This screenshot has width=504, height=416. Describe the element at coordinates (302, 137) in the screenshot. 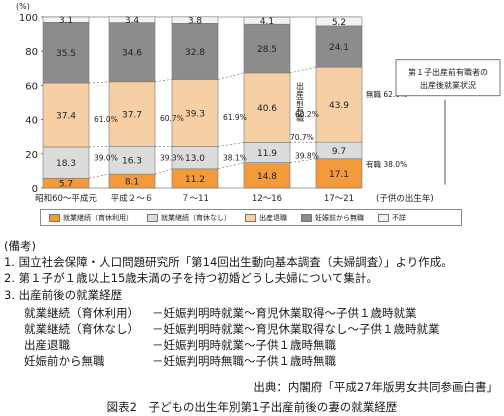

I see `after-birth-label: 70.7%` at that location.